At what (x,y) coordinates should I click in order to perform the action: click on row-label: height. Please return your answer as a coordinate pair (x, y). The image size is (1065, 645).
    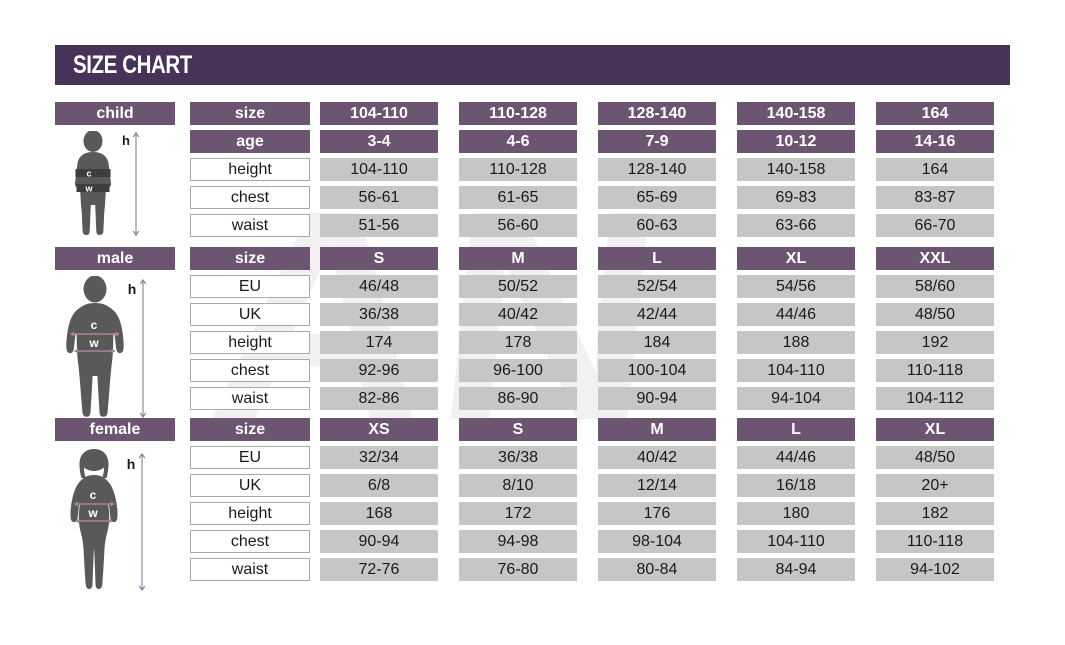
    Looking at the image, I should click on (250, 513).